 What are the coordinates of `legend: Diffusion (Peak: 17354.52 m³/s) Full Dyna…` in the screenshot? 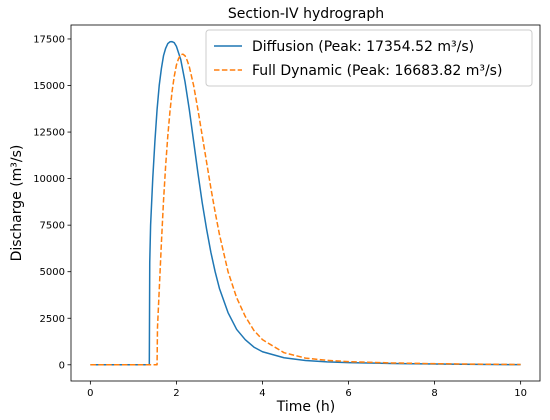 It's located at (369, 58).